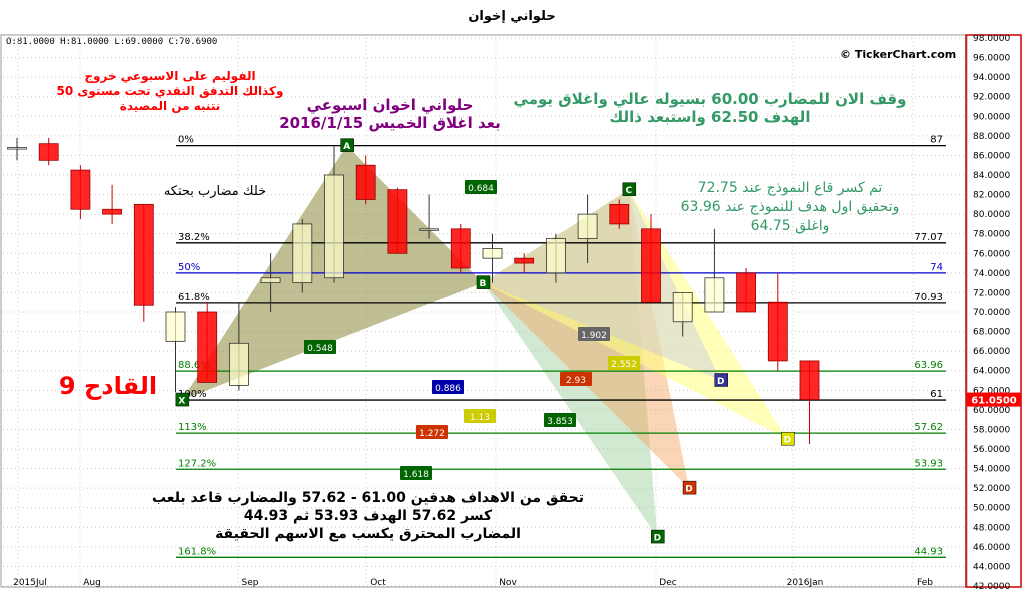 This screenshot has width=1024, height=591. I want to click on y-tick-label: 54.0000, so click(991, 470).